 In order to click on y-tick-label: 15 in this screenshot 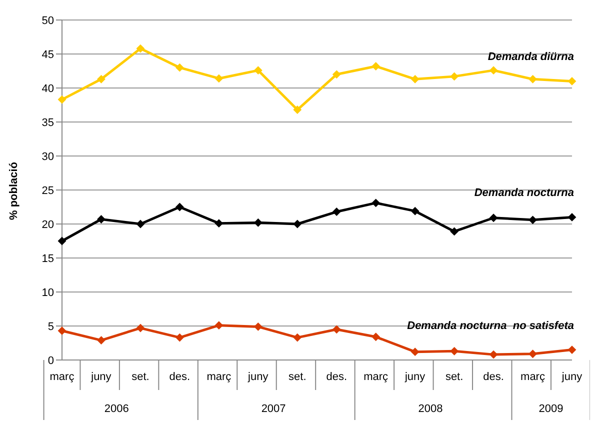, I will do `click(48, 258)`.